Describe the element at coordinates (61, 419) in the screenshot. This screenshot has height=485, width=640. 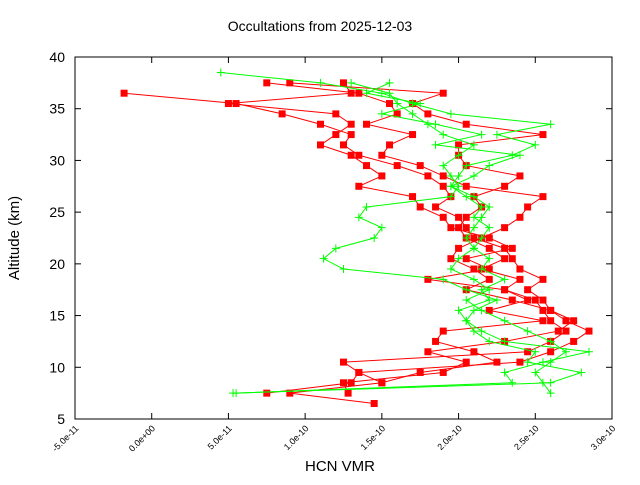
I see `y-tick-label: 5` at that location.